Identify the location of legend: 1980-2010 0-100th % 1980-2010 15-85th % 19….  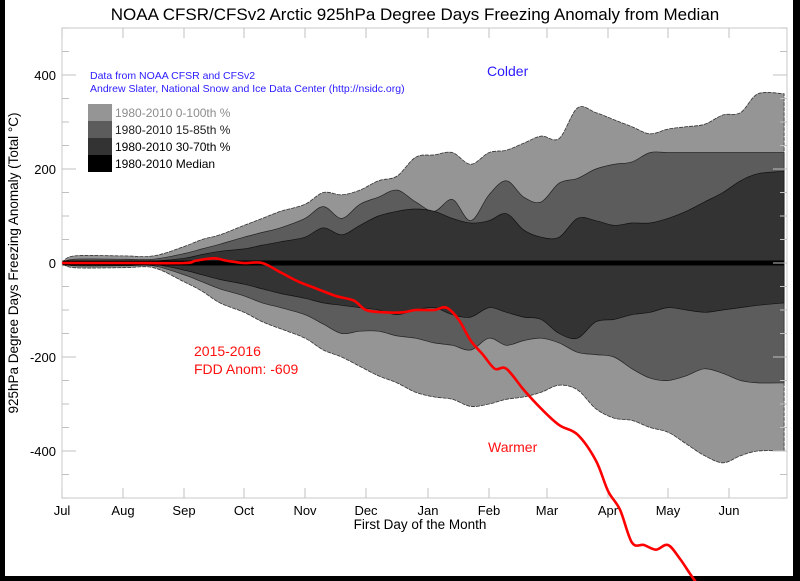
(159, 138).